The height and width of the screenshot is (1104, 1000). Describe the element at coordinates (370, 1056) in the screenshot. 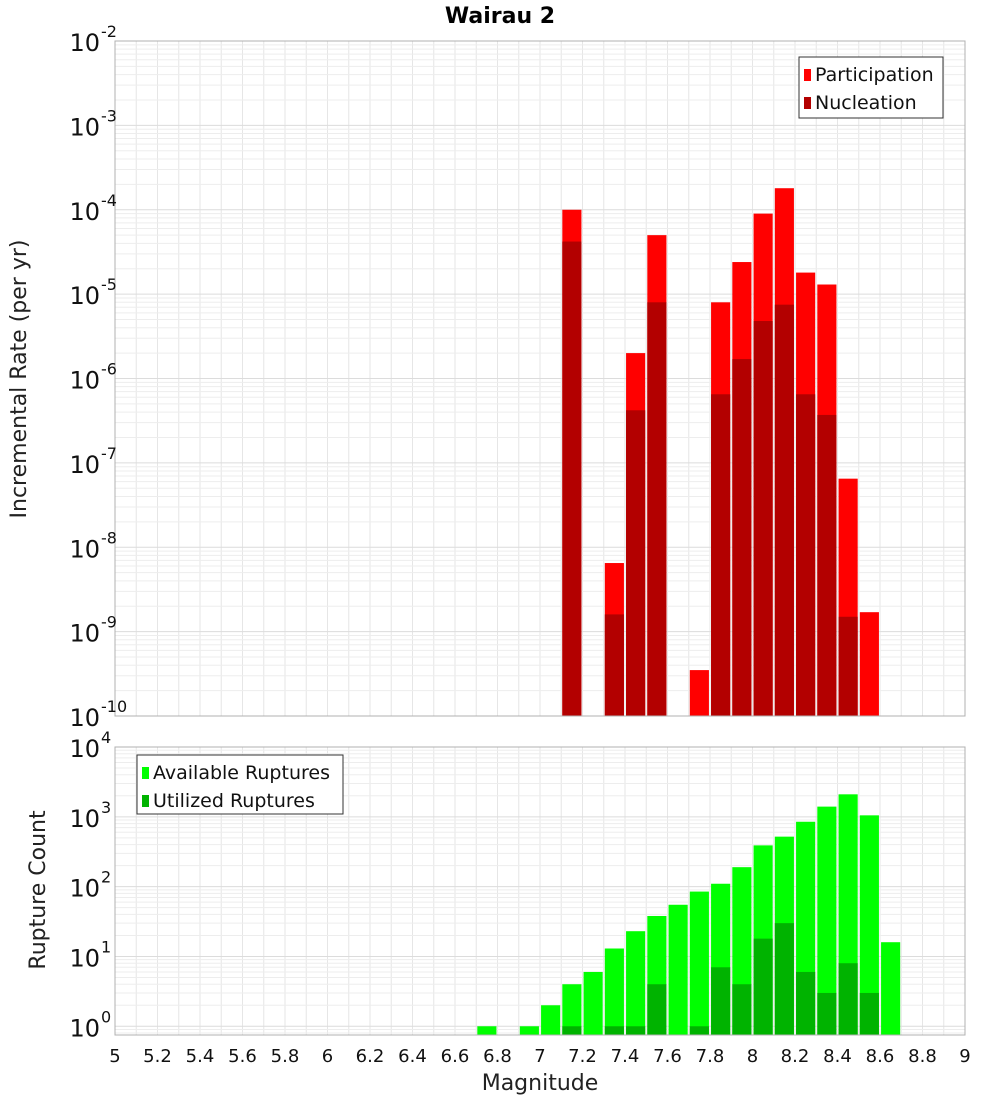

I see `x-tick-label: 6.2` at that location.